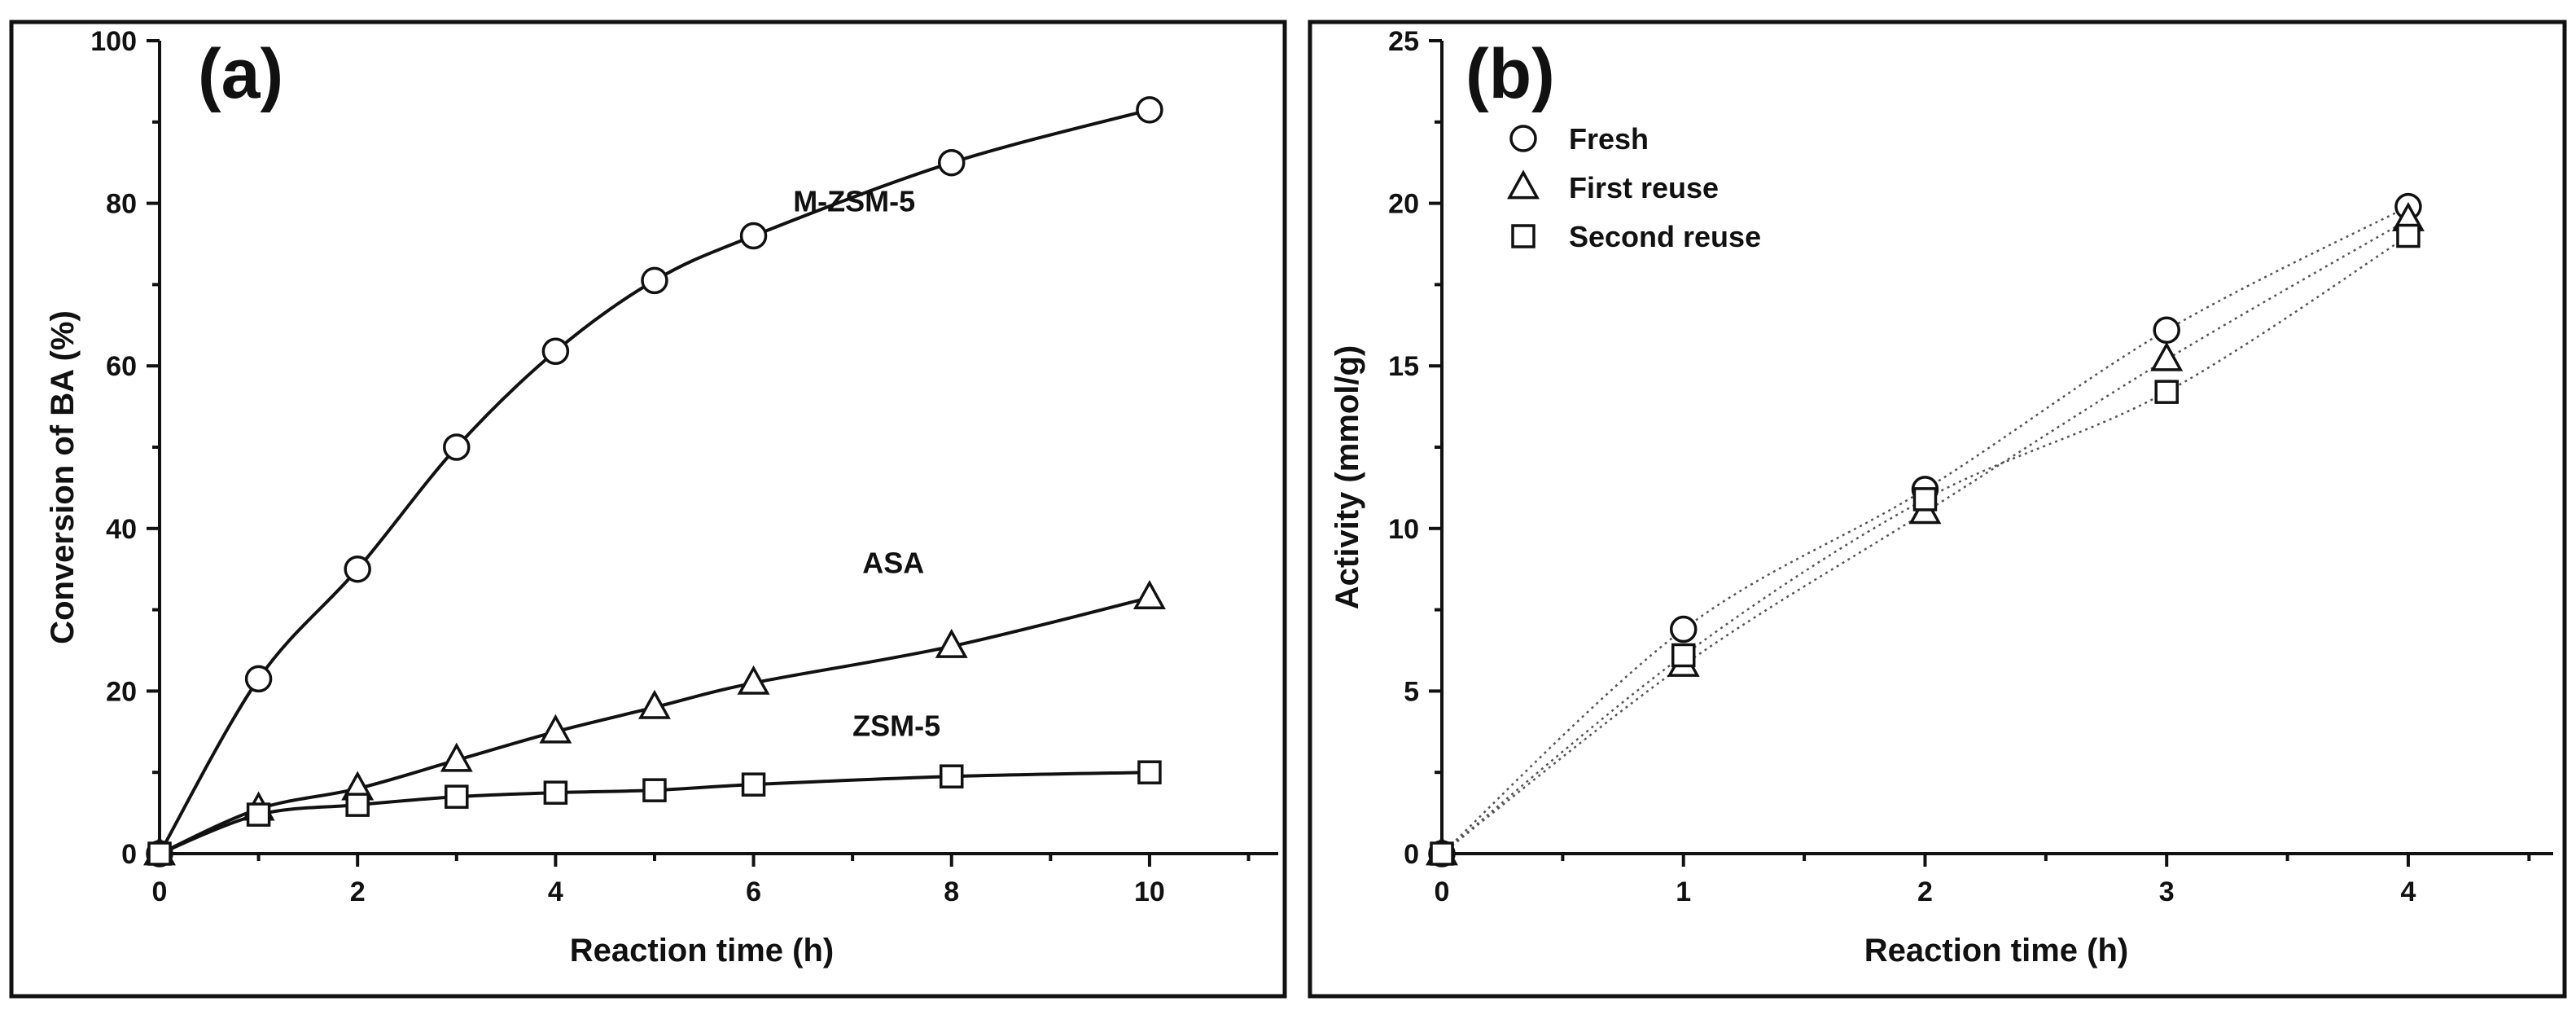 The height and width of the screenshot is (1019, 2576). Describe the element at coordinates (1149, 891) in the screenshot. I see `panel-a-x-tick-label-5: 10` at that location.